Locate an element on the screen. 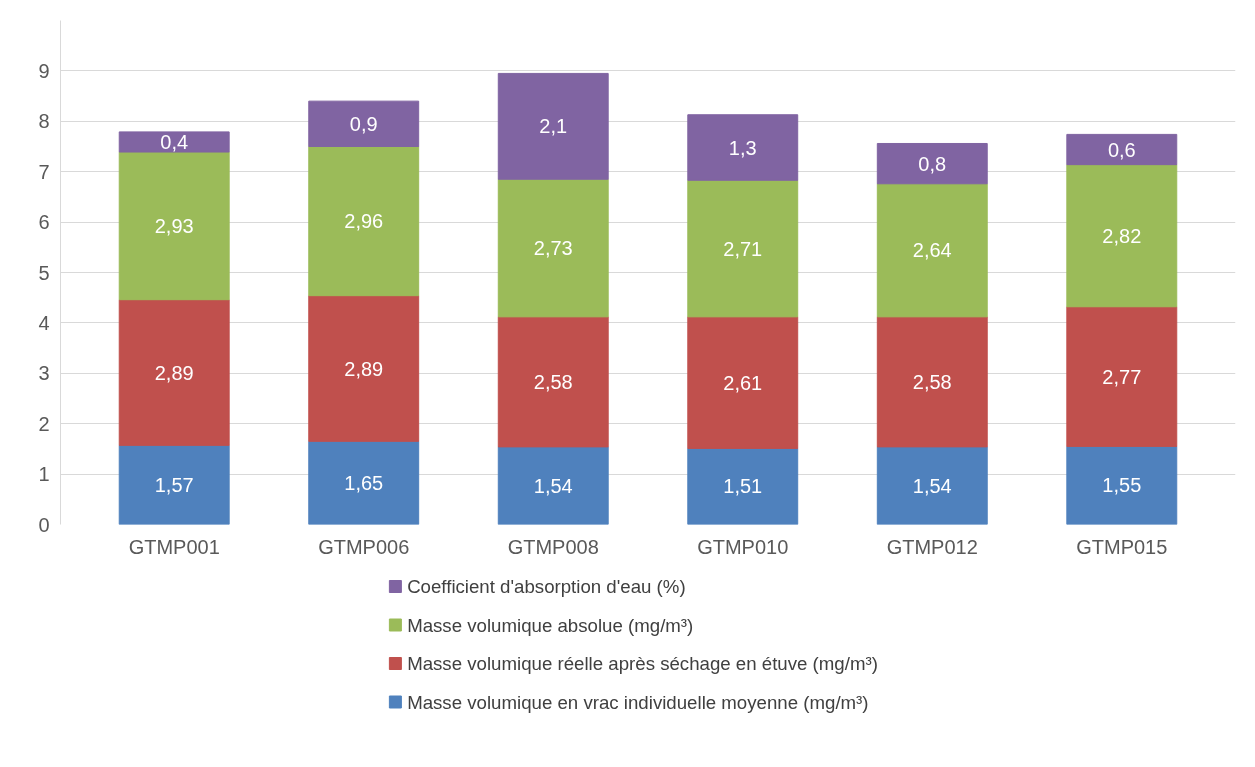  data-label: 2,71 is located at coordinates (743, 248).